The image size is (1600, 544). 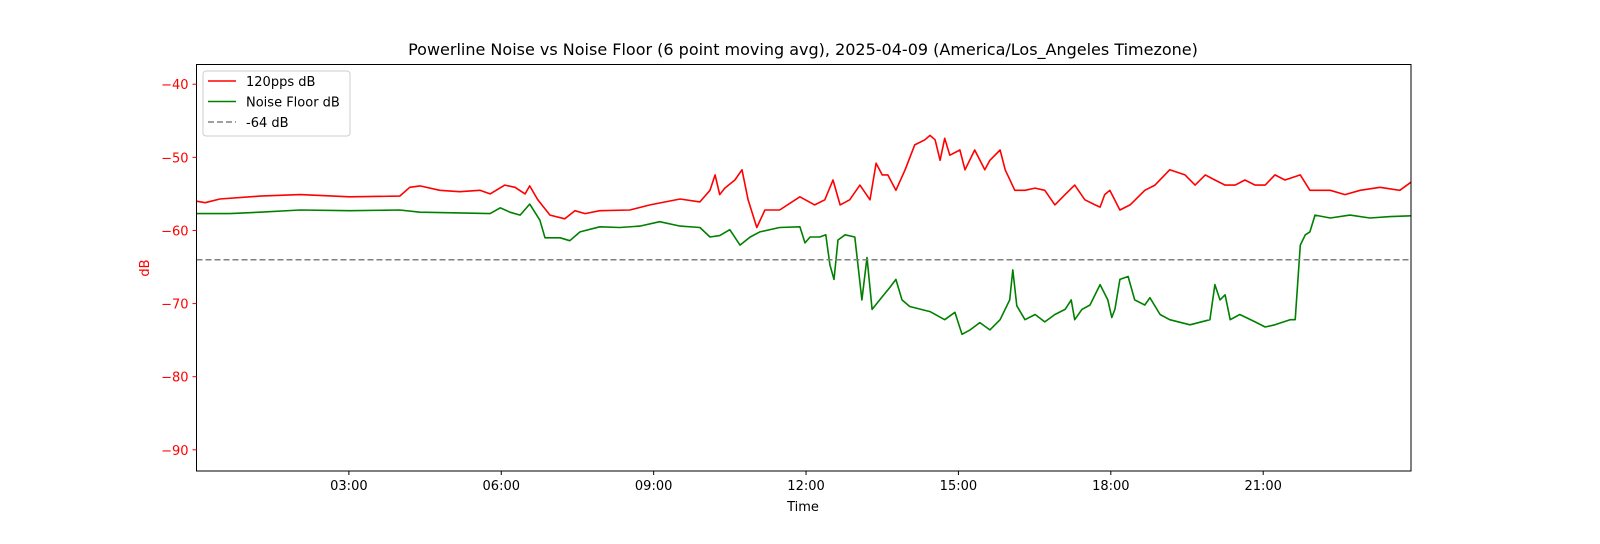 I want to click on x-tick-label: 21:00, so click(x=1262, y=486).